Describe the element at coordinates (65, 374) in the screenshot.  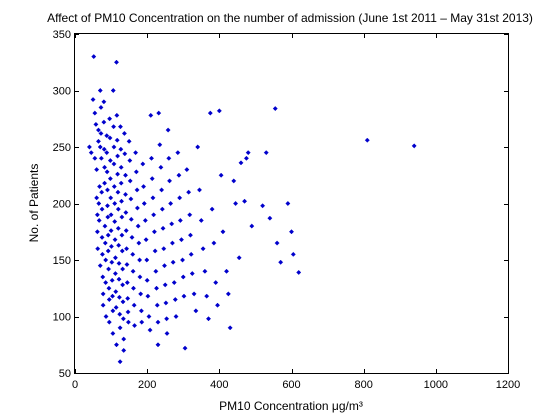
I see `y-tick-label: 50` at that location.